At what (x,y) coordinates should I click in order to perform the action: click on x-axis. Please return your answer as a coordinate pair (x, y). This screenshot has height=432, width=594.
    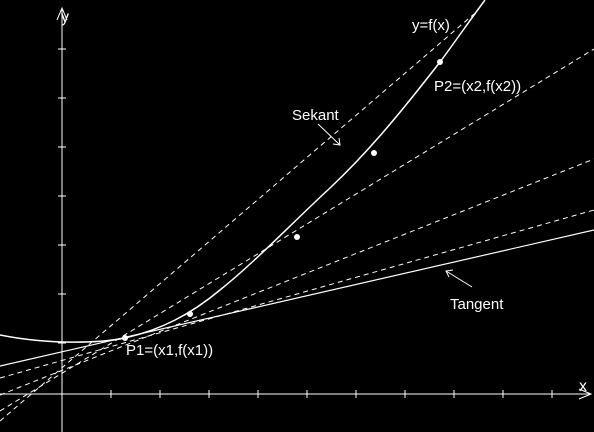
    Looking at the image, I should click on (296, 394).